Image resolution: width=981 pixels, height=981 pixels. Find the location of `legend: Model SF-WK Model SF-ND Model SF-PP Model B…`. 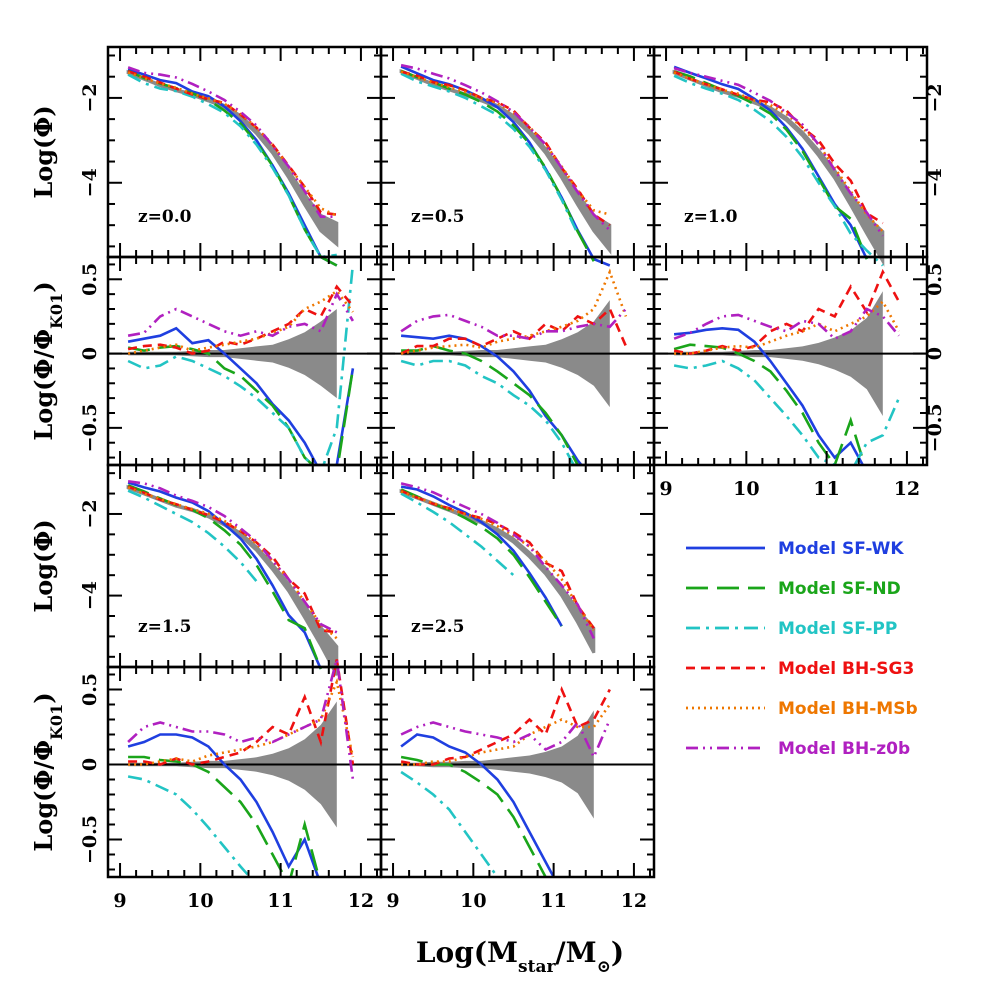

legend: Model SF-WK Model SF-ND Model SF-PP Model B… is located at coordinates (802, 649).